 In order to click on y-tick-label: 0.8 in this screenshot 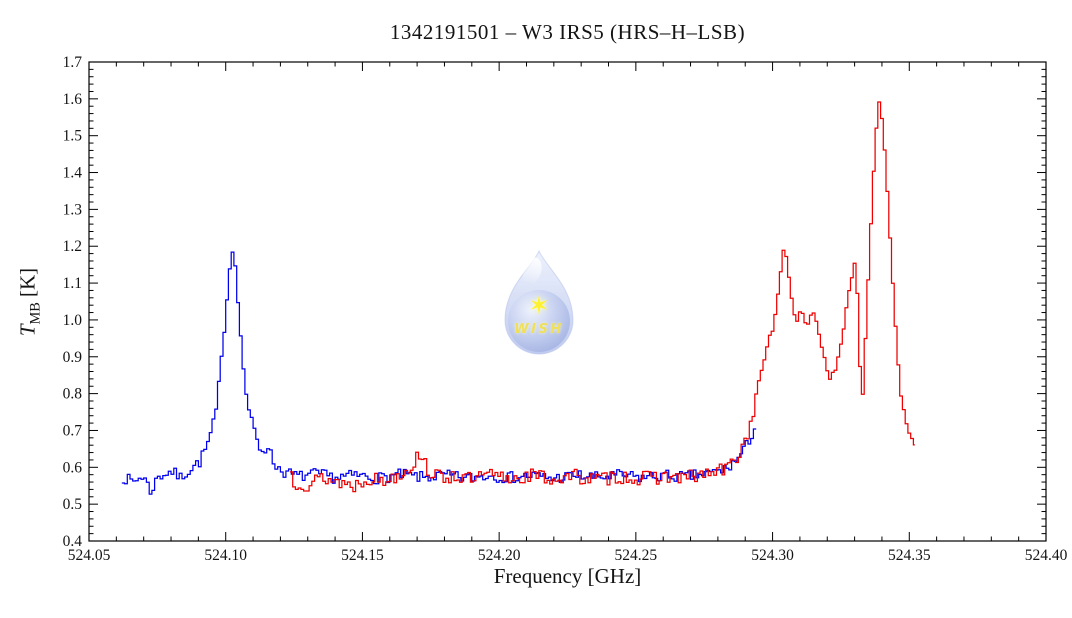, I will do `click(73, 394)`.